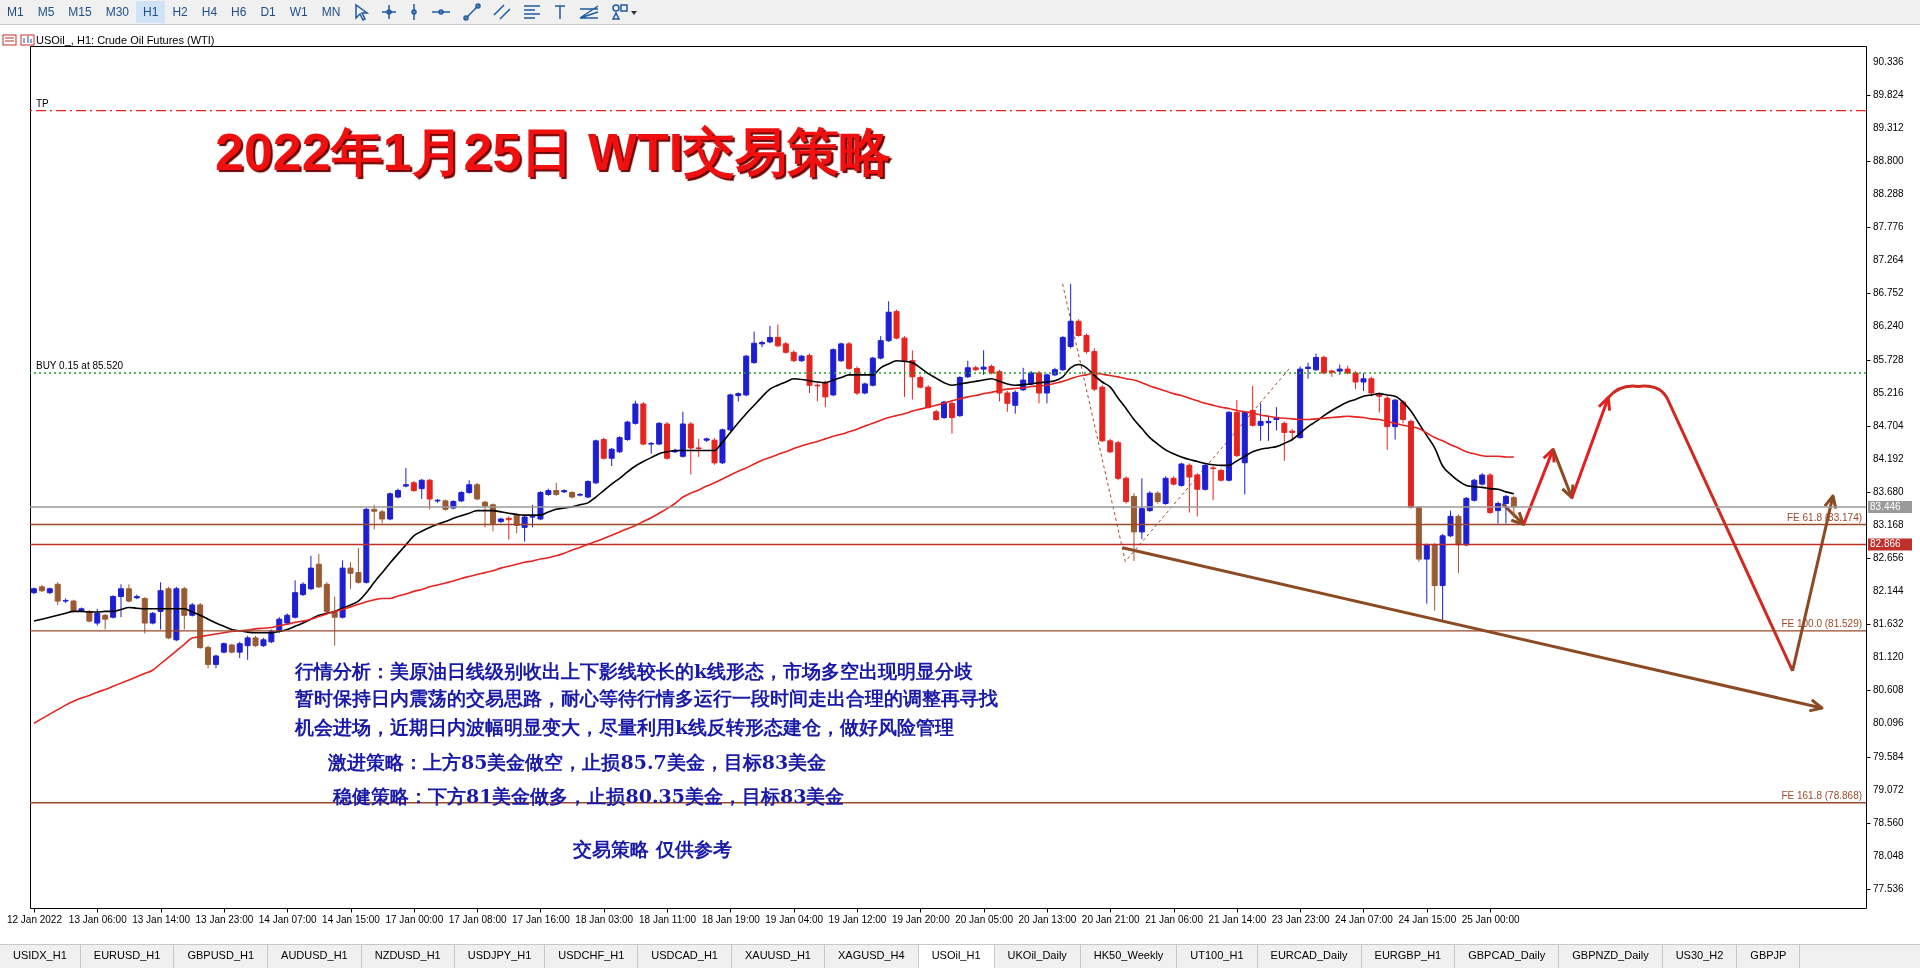 The width and height of the screenshot is (1920, 968). Describe the element at coordinates (668, 919) in the screenshot. I see `x-tick-label: 18 Jan 11:00` at that location.